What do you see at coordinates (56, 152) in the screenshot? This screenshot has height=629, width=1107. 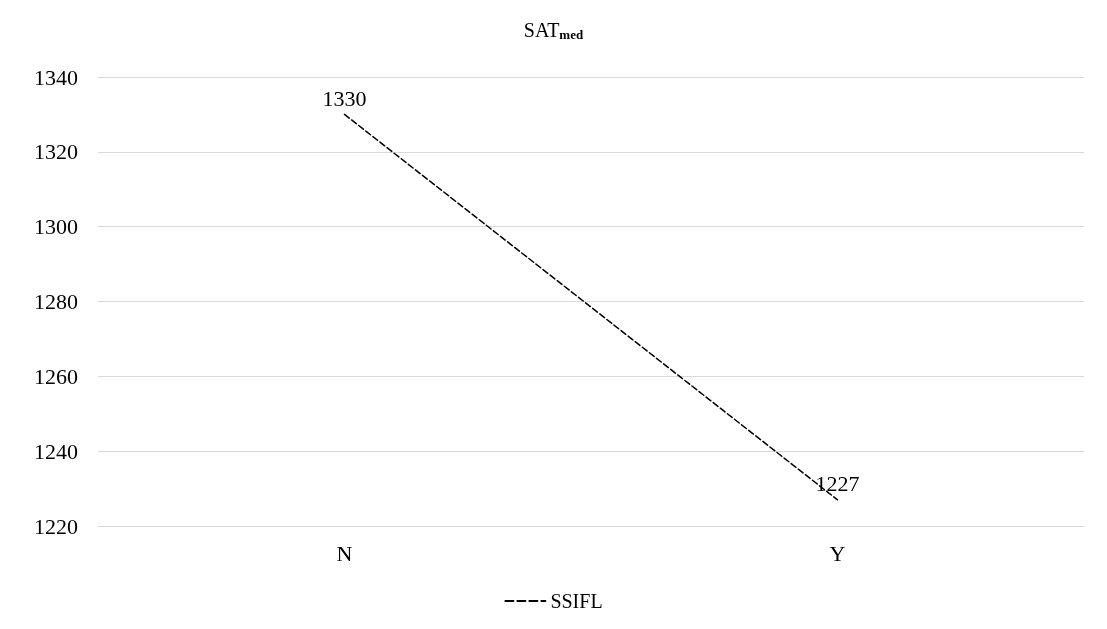 I see `y-tick-label: 1320` at bounding box center [56, 152].